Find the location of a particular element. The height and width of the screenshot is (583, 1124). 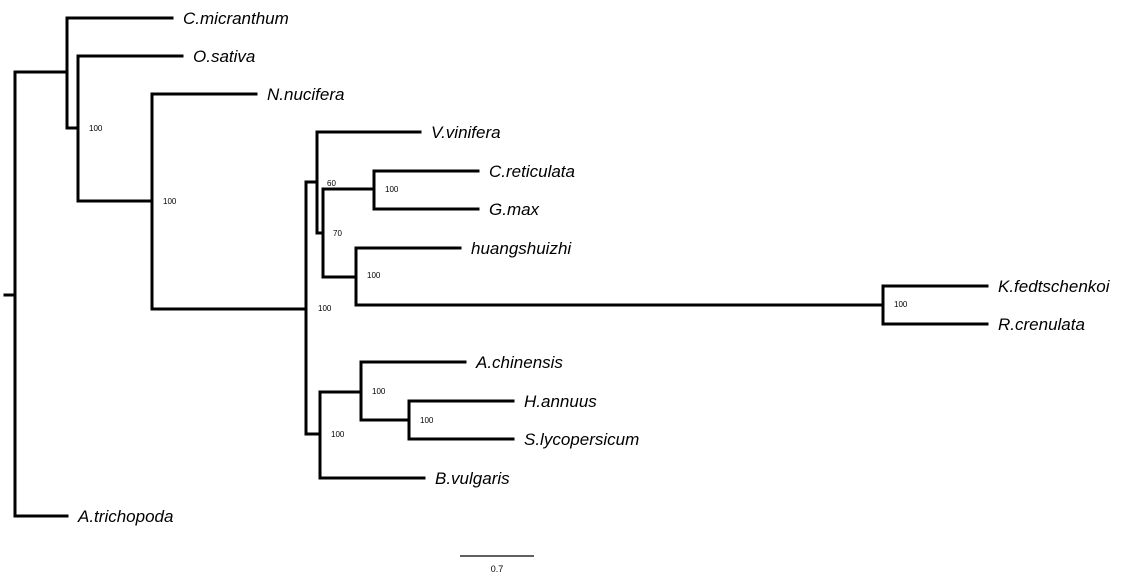

scale-bar: 0.7 is located at coordinates (497, 564).